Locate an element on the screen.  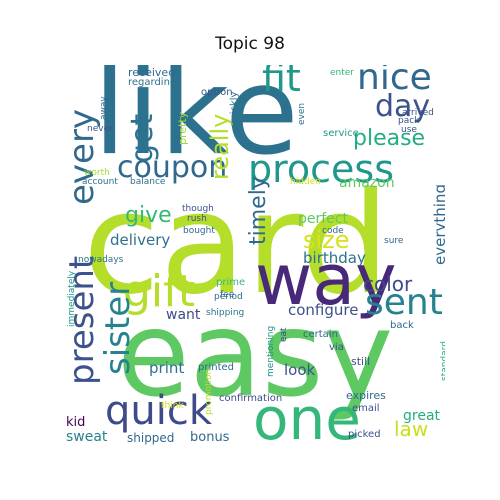
word-law: law is located at coordinates (411, 429).